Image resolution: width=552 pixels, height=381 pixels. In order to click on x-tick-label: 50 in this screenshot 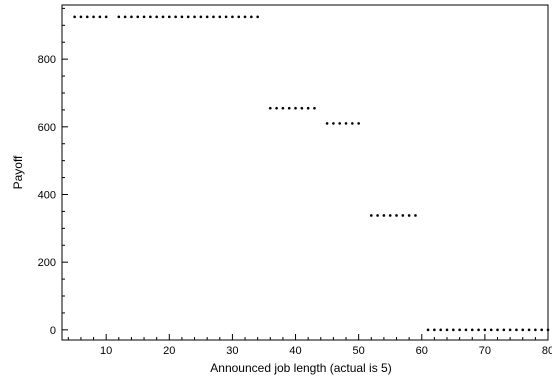, I will do `click(359, 351)`.